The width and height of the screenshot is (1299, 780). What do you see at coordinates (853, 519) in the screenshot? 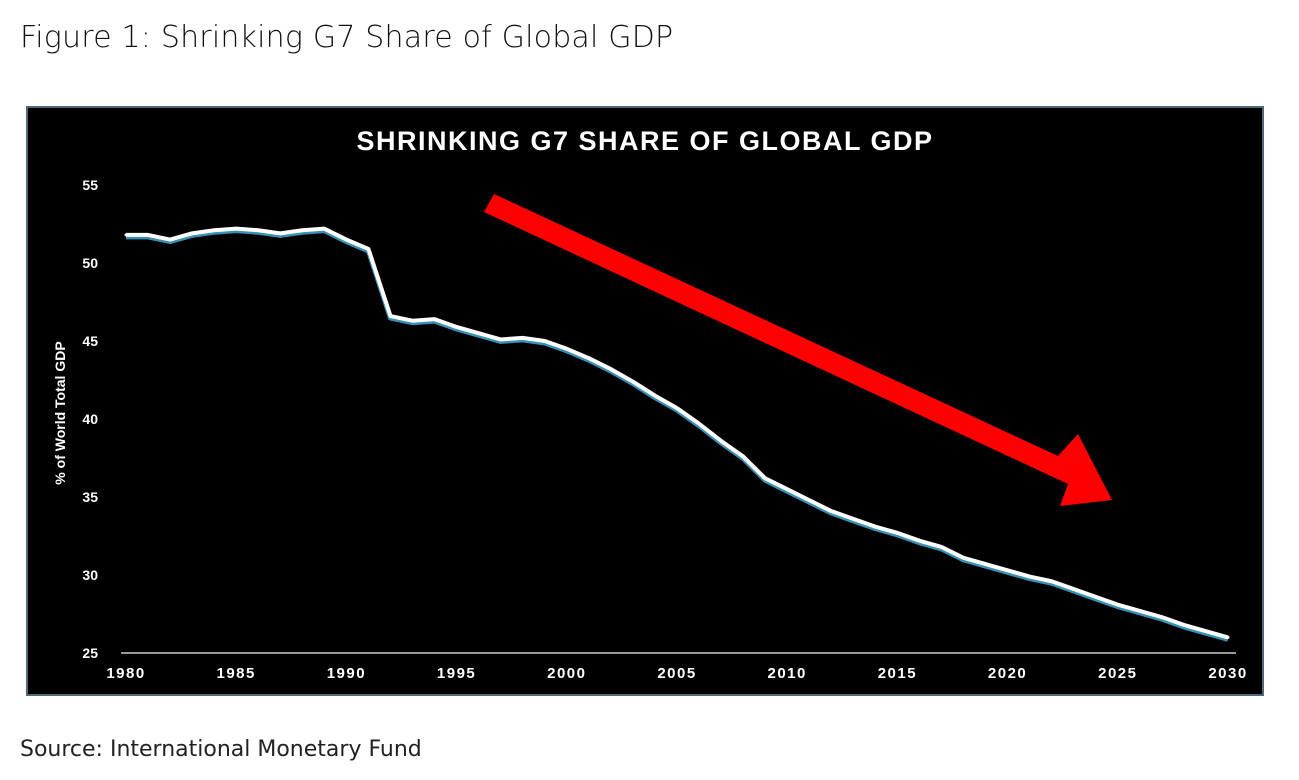
I see `data-point-2013` at bounding box center [853, 519].